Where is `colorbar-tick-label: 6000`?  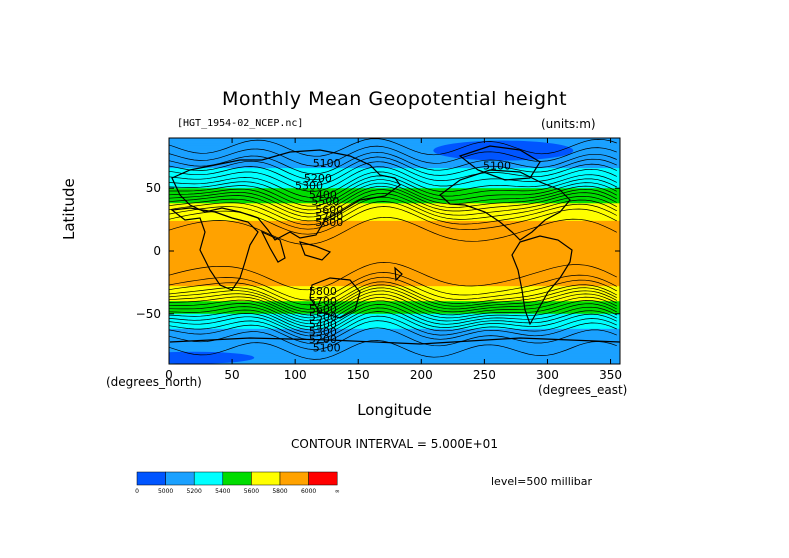
colorbar-tick-label: 6000 is located at coordinates (308, 491).